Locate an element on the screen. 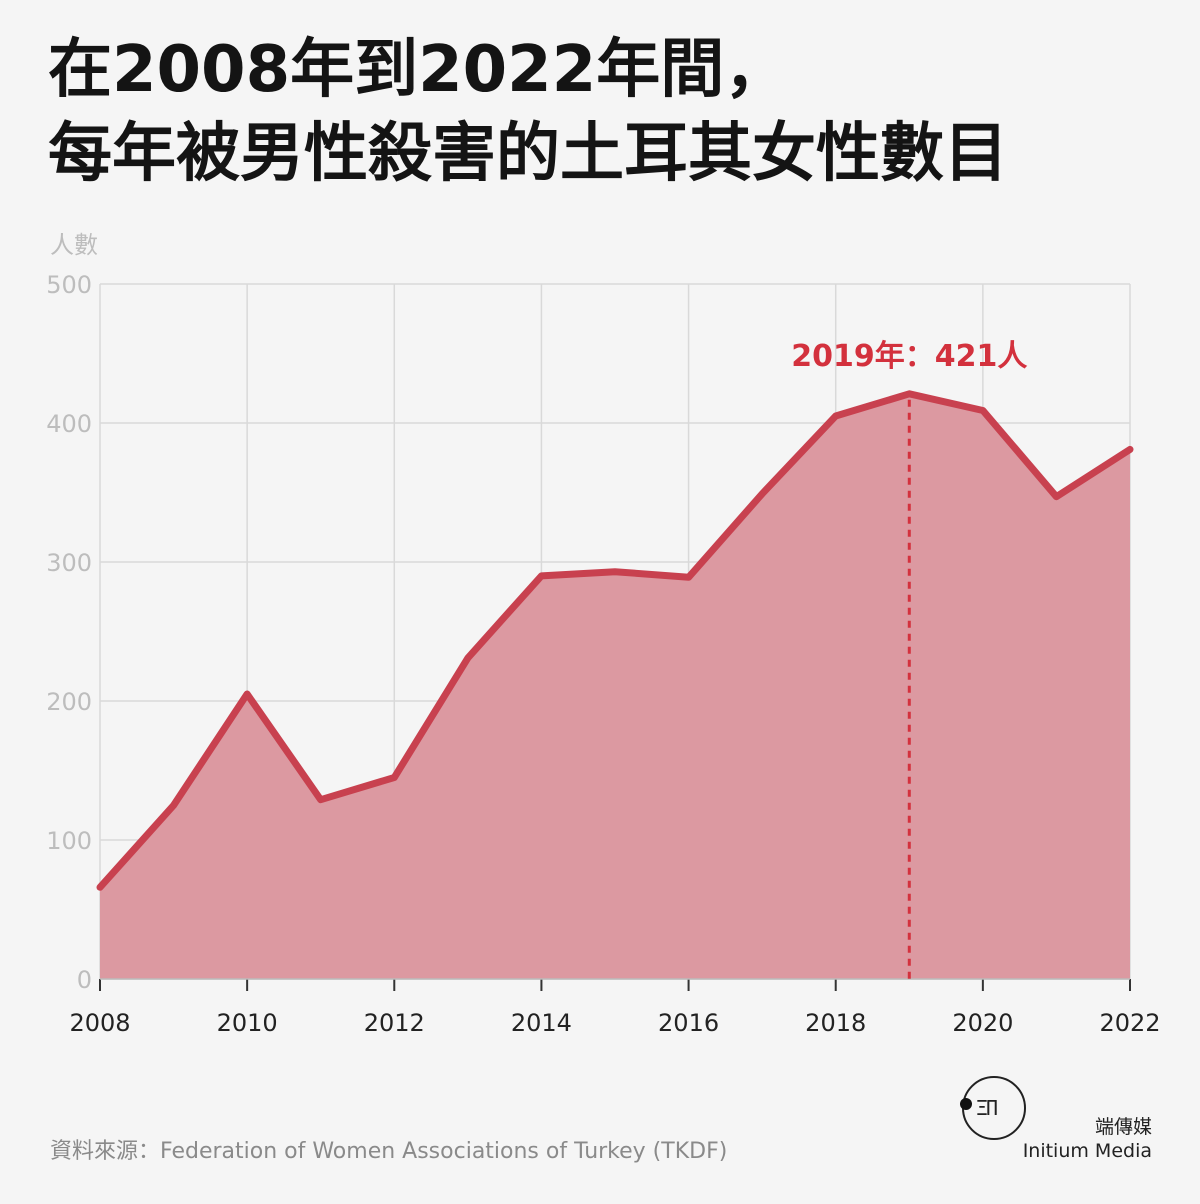 The height and width of the screenshot is (1204, 1200). x-tick-label-0: 2008 is located at coordinates (99, 1023).